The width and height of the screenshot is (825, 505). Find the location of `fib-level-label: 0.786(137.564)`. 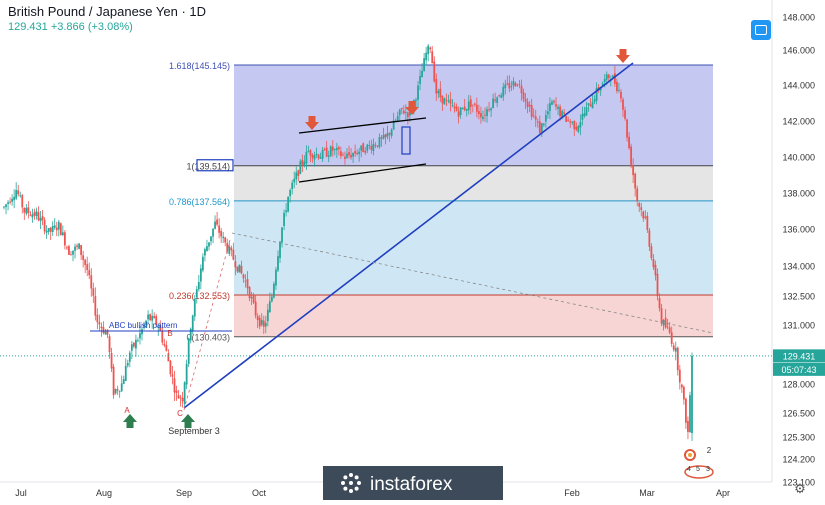

fib-level-label: 0.786(137.564) is located at coordinates (199, 202).